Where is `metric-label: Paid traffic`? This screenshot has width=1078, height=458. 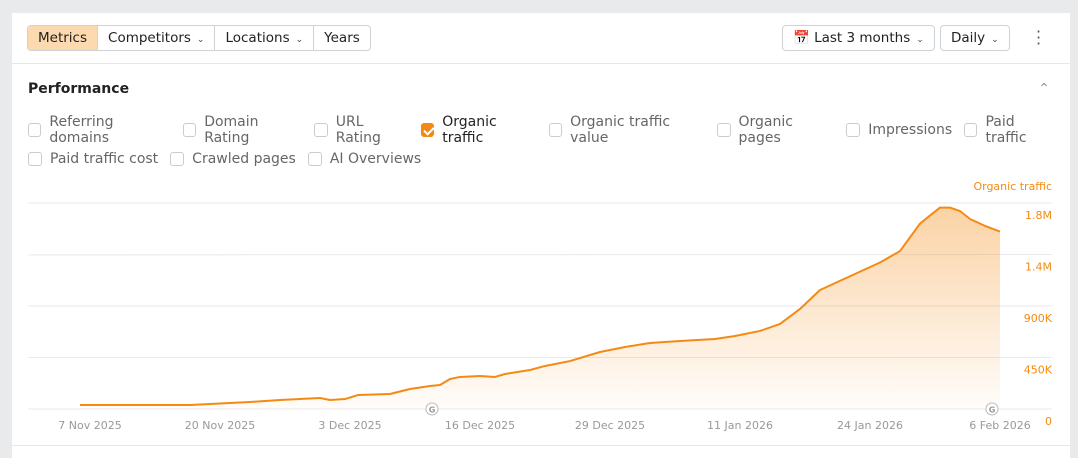
metric-label: Paid traffic is located at coordinates (1006, 129).